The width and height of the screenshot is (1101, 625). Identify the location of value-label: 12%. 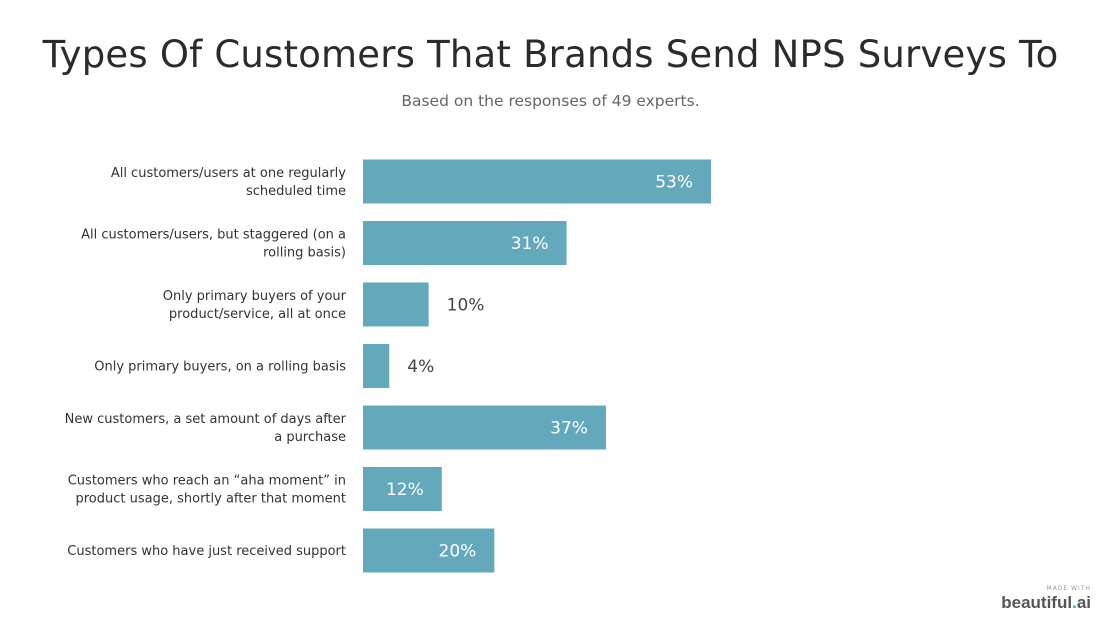
(405, 490).